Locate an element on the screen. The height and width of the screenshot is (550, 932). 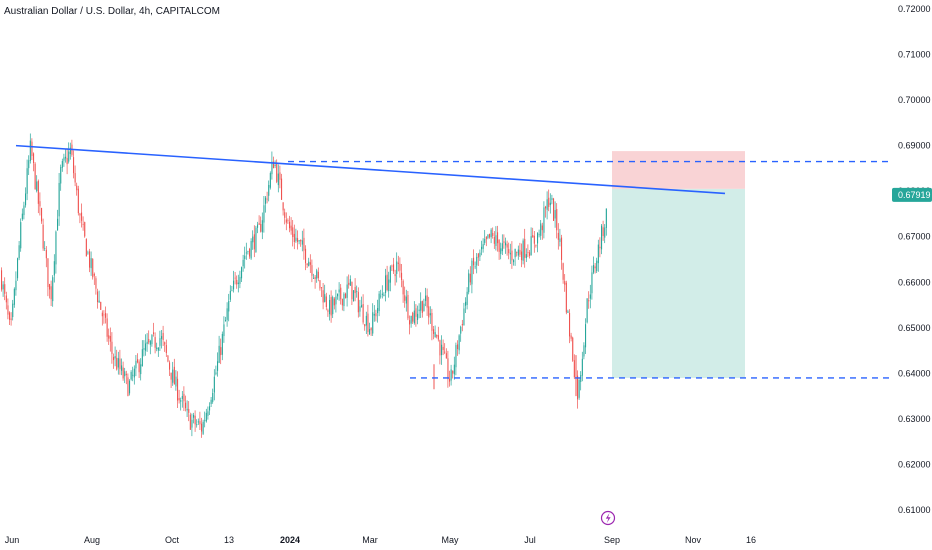
time-tick-label: 2024 is located at coordinates (290, 540).